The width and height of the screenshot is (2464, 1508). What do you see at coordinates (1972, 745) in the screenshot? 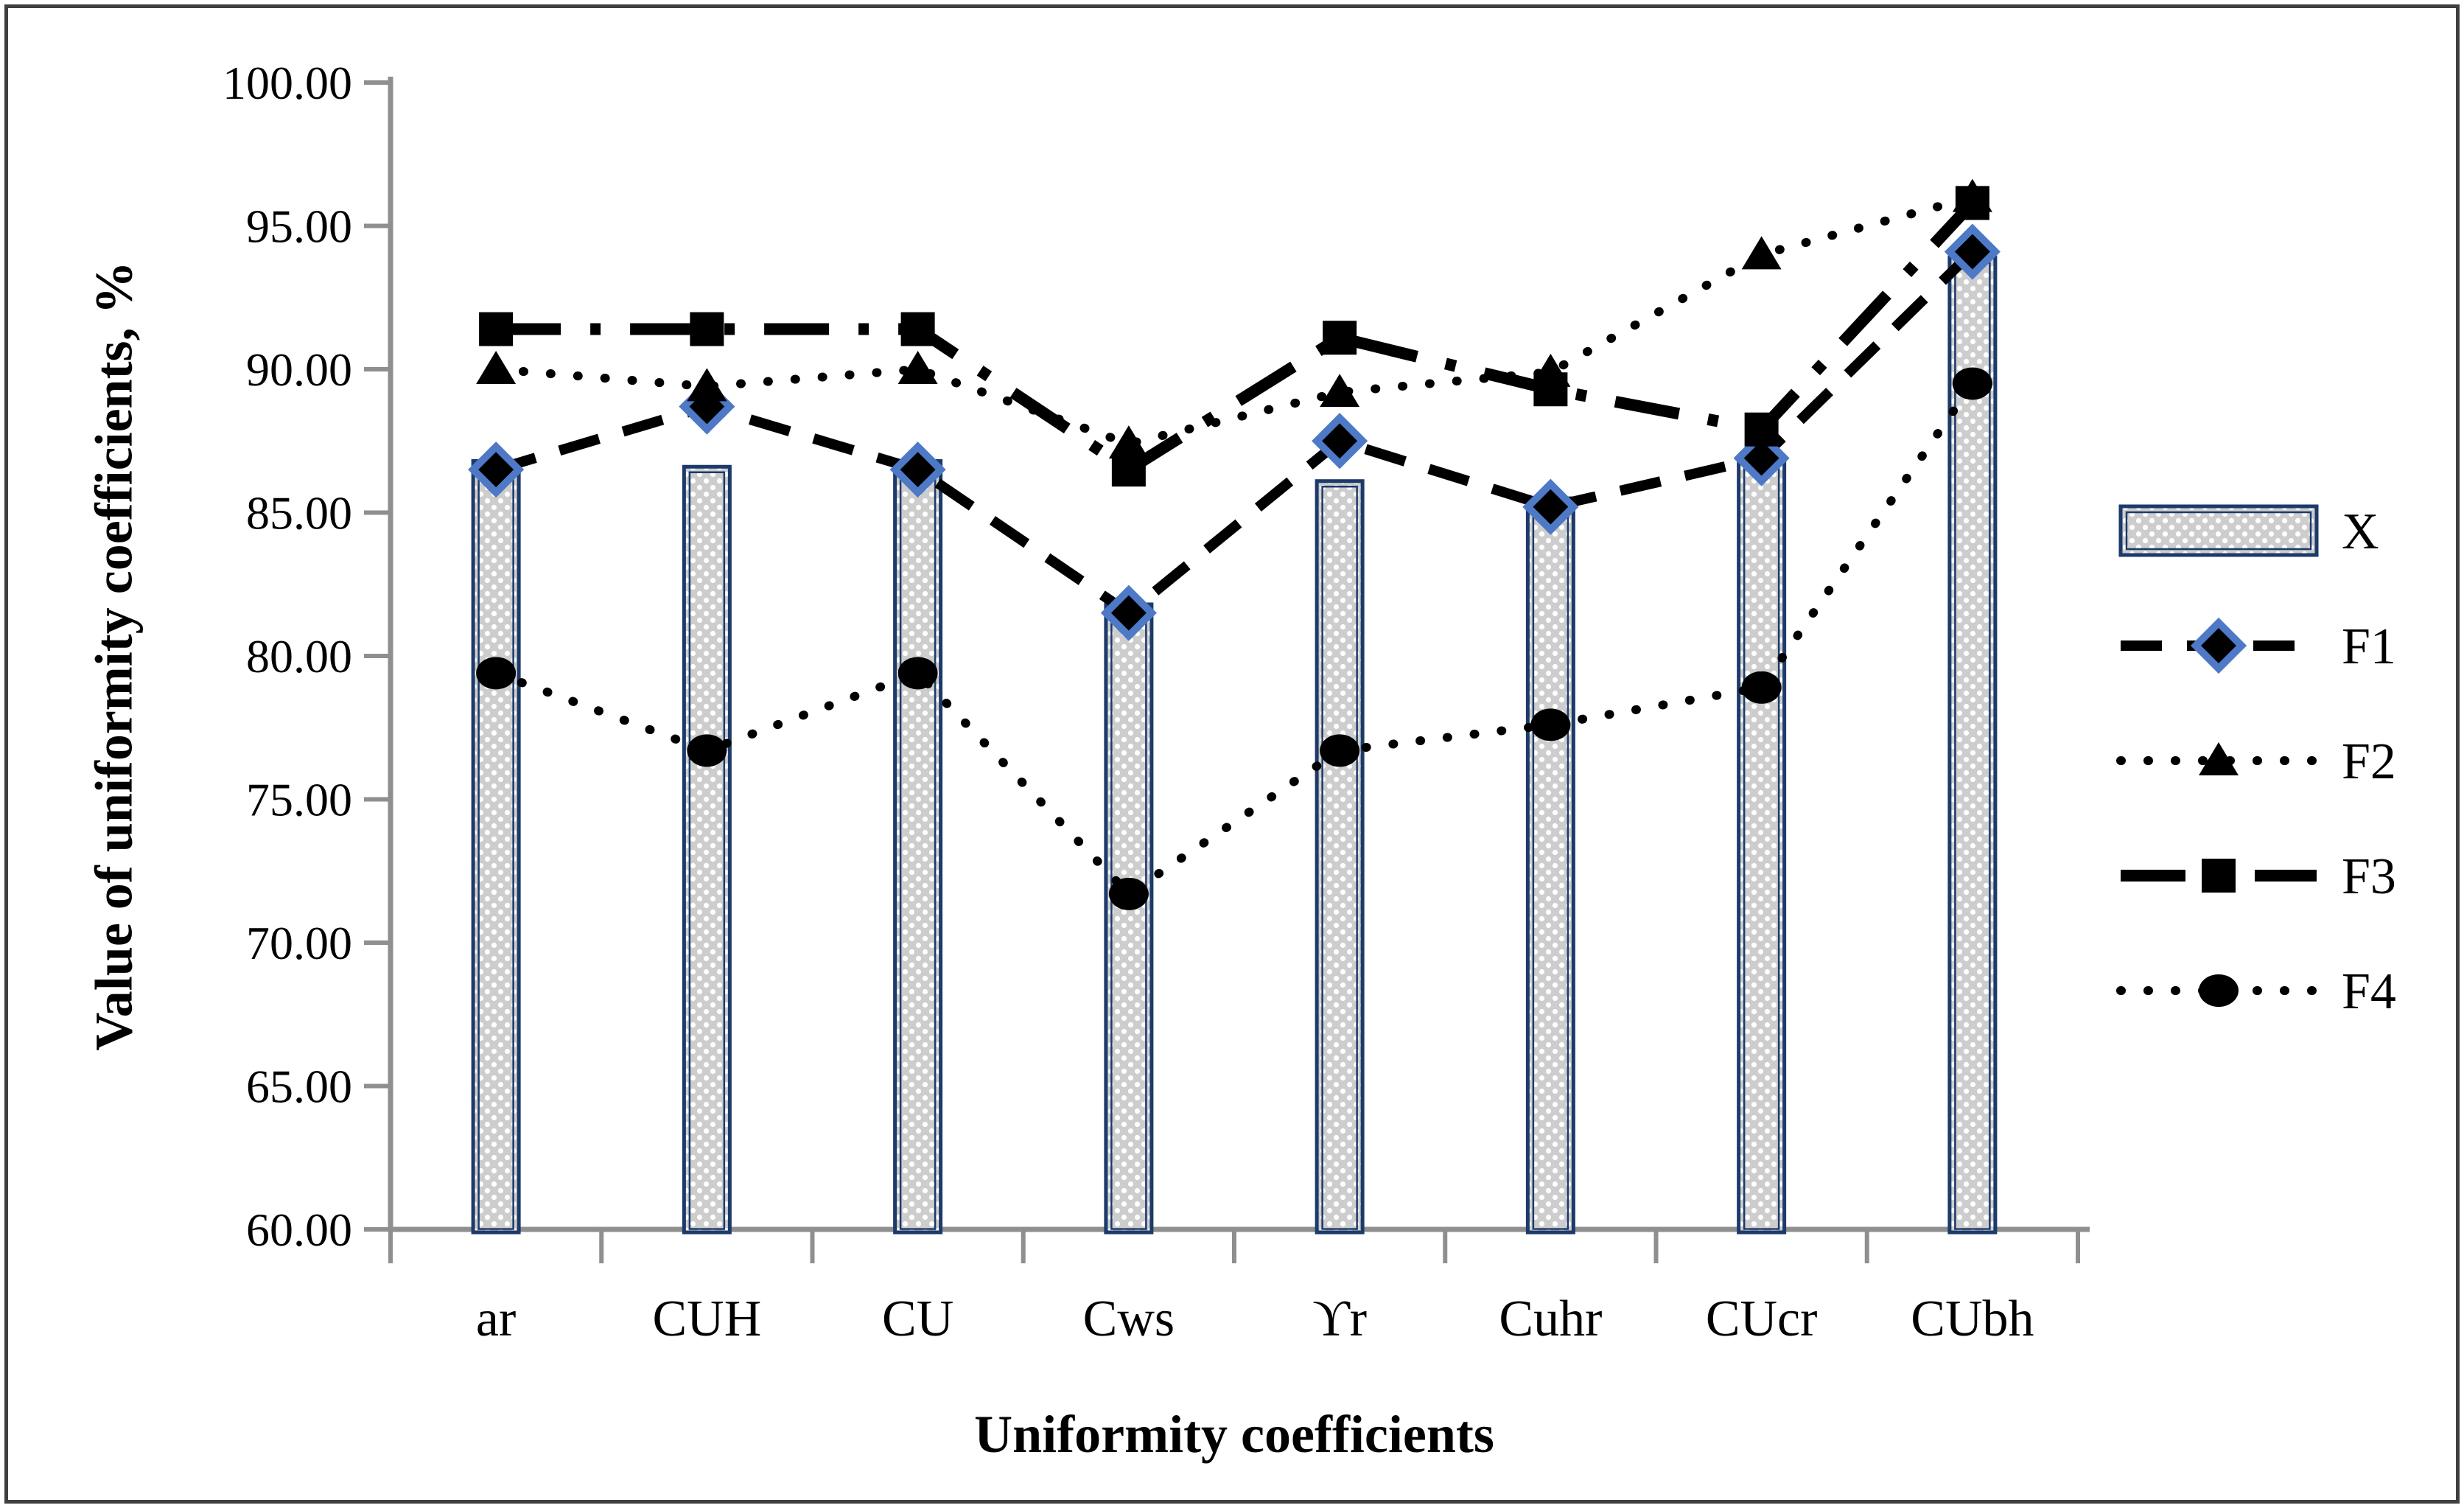
I see `bar-X-CUbh` at bounding box center [1972, 745].